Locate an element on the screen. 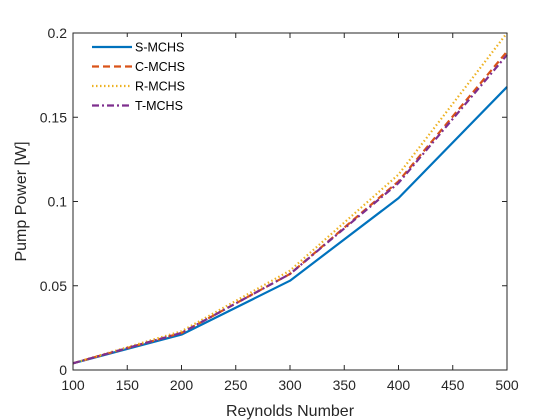  x-tick-label: 400 is located at coordinates (399, 385).